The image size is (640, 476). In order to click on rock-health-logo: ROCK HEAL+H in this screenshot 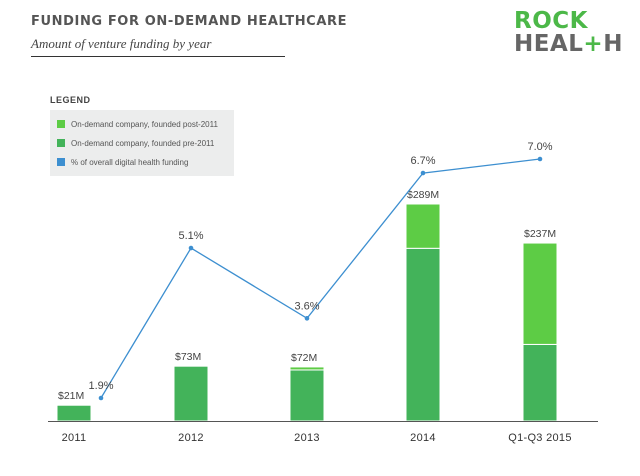, I will do `click(568, 33)`.